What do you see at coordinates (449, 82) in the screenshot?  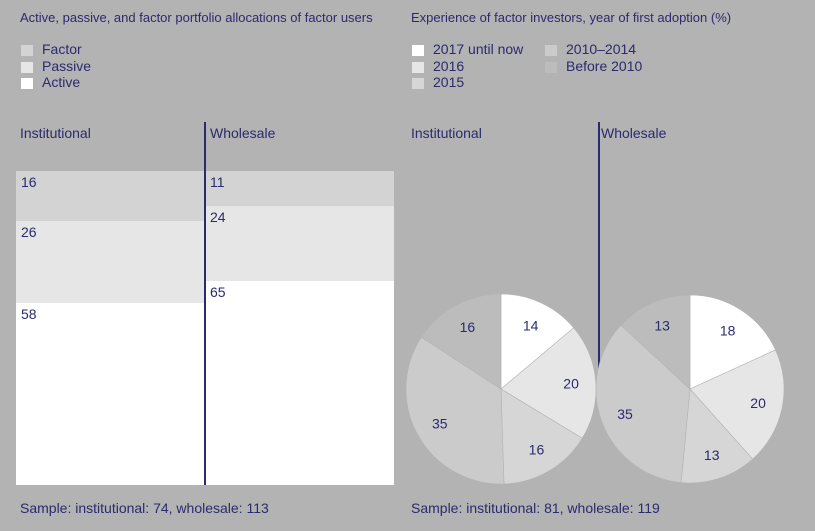 I see `right-legend-label-2: 2015` at bounding box center [449, 82].